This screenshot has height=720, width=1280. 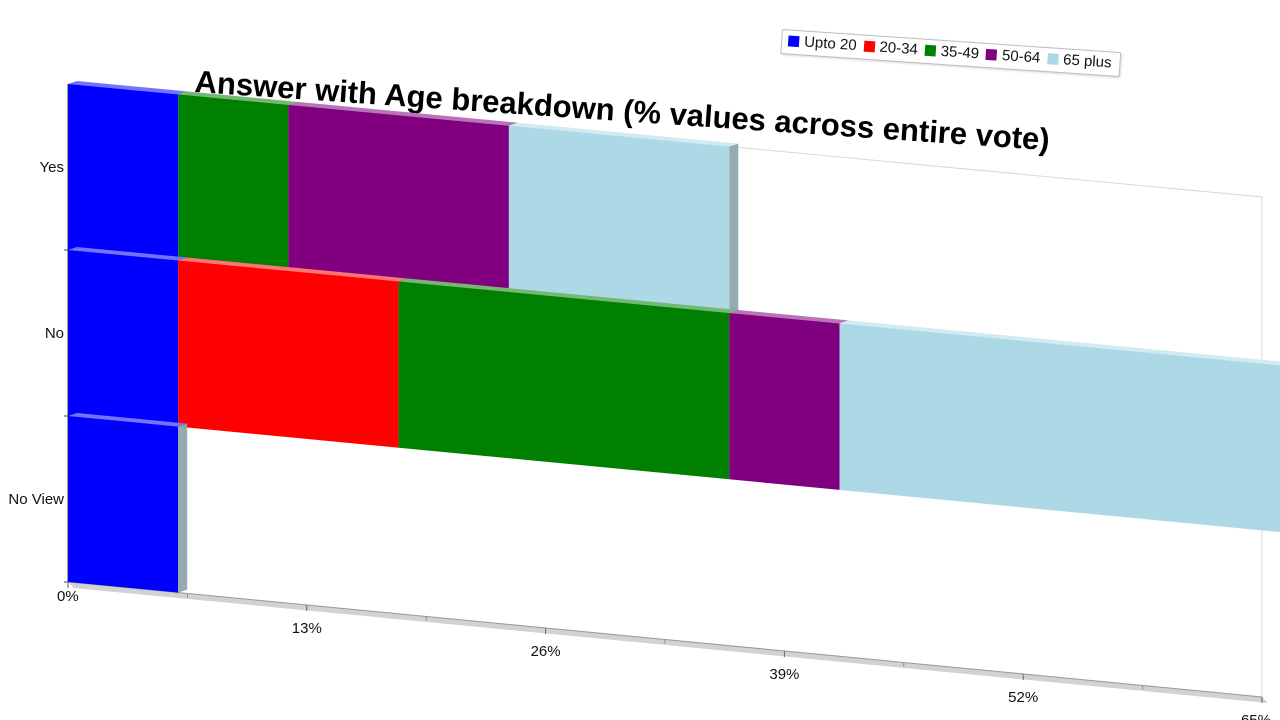 I want to click on y-tick-label: No, so click(x=54, y=333).